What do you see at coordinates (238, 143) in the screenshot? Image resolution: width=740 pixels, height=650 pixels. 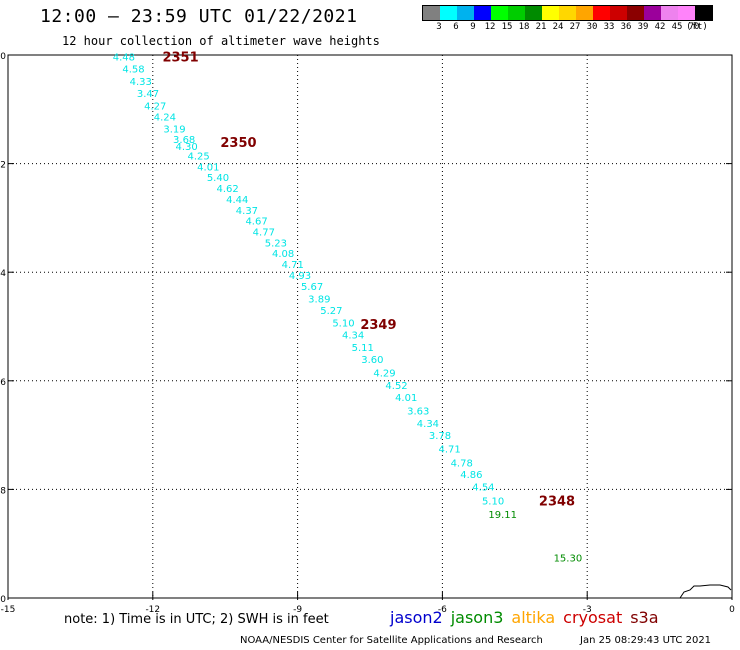 I see `pass-number-label: 2350` at bounding box center [238, 143].